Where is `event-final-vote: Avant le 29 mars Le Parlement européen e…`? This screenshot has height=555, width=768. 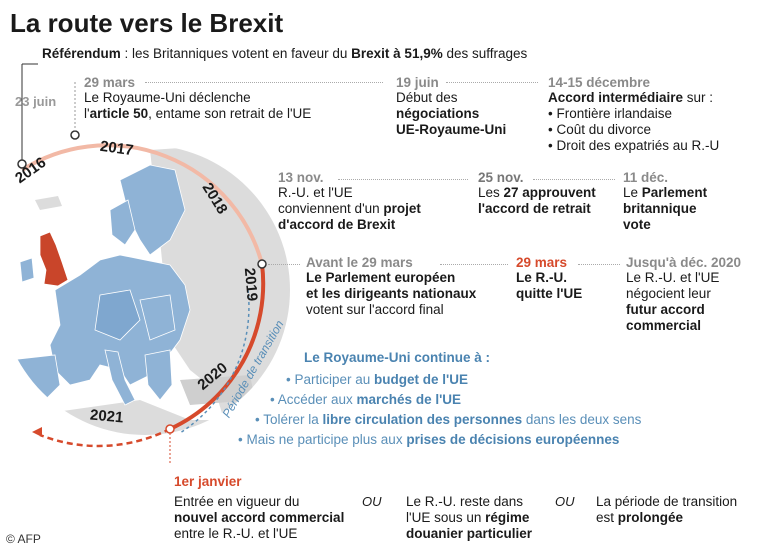
event-final-vote: Avant le 29 mars Le Parlement européen e… is located at coordinates (391, 286).